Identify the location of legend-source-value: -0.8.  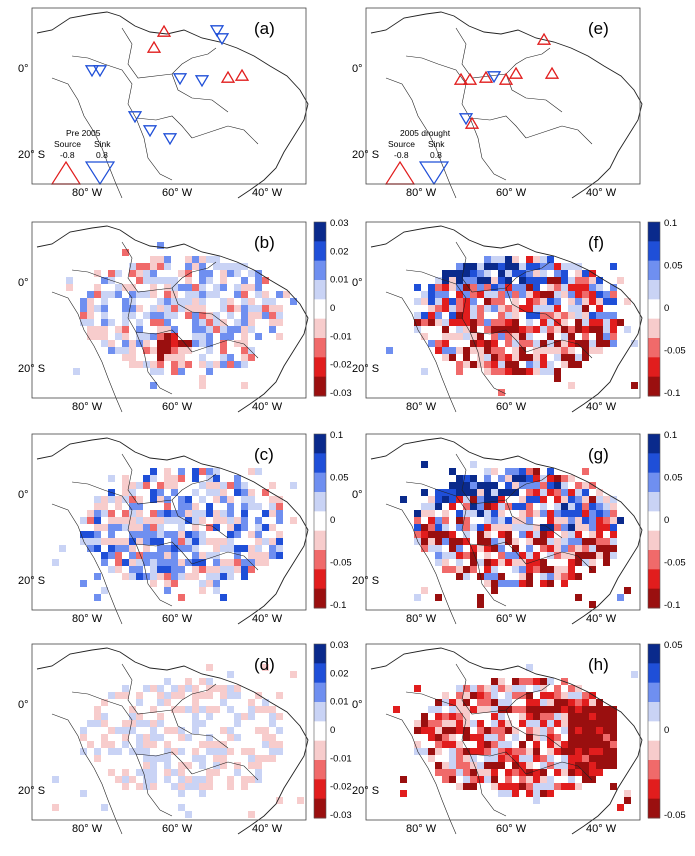
(67, 155).